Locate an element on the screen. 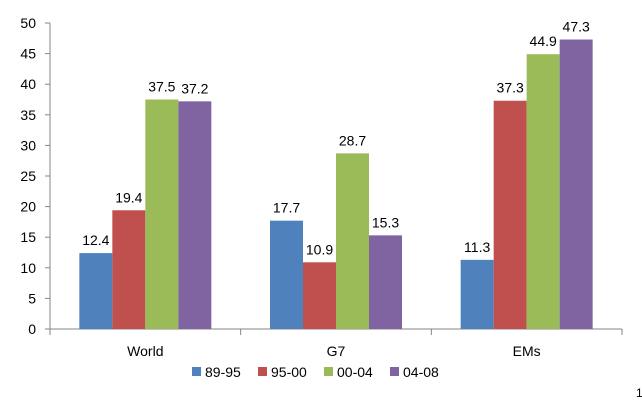  y-tick-label: 50 is located at coordinates (28, 23).